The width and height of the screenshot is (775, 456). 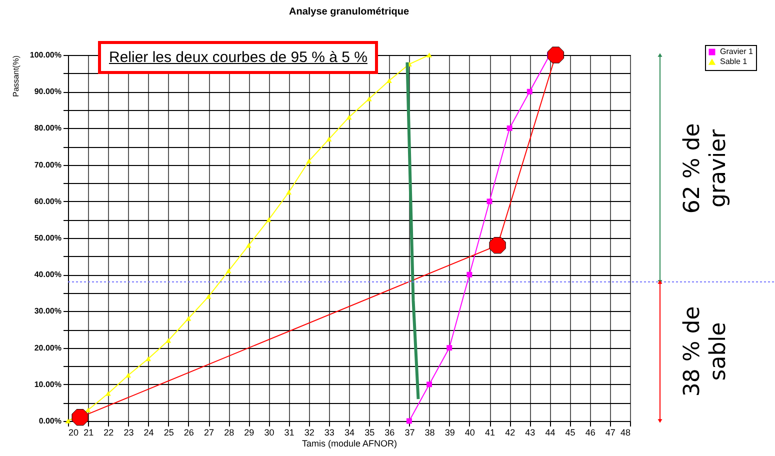 What do you see at coordinates (389, 433) in the screenshot?
I see `x-tick-label: 36` at bounding box center [389, 433].